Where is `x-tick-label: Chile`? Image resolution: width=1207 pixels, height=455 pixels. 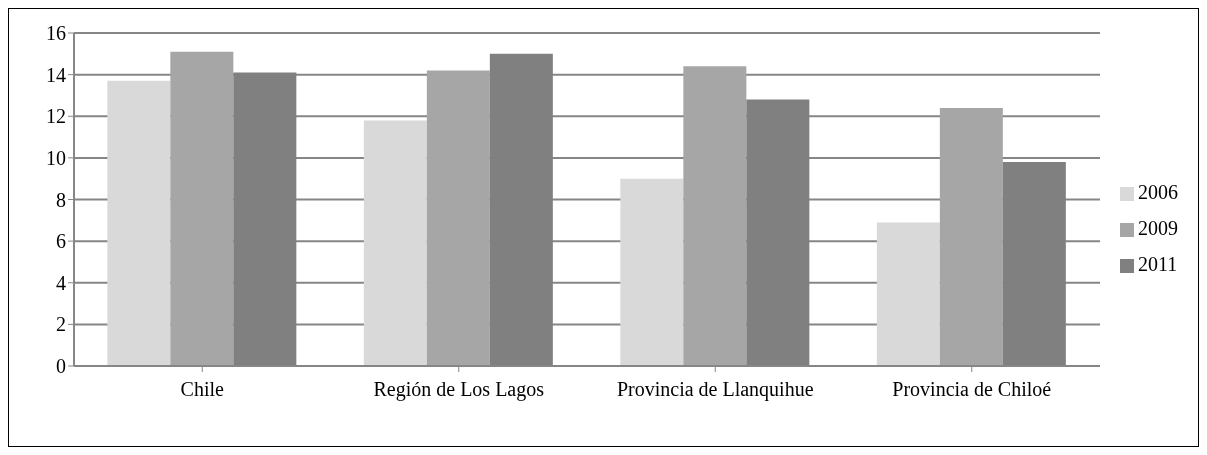 x-tick-label: Chile is located at coordinates (202, 389).